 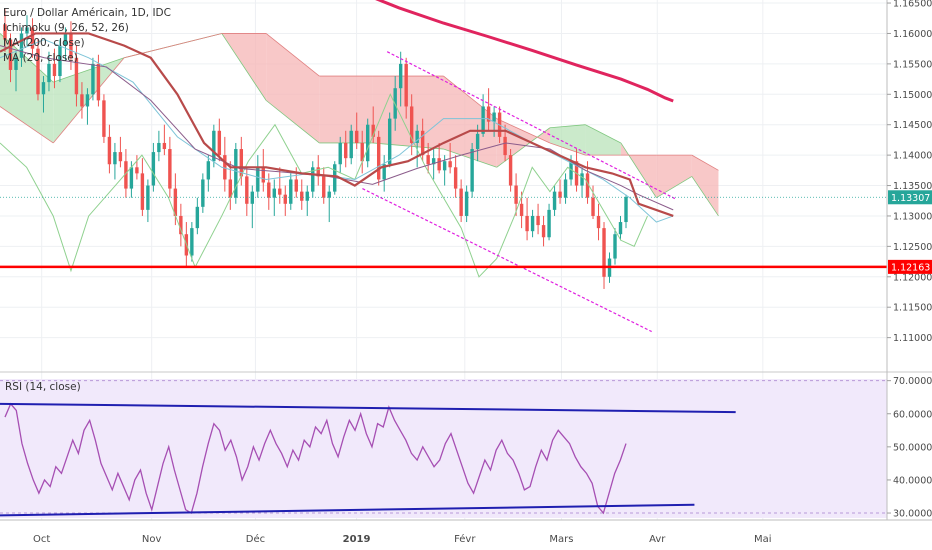 I want to click on rsi-tick-label: 50.0000, so click(x=912, y=447).